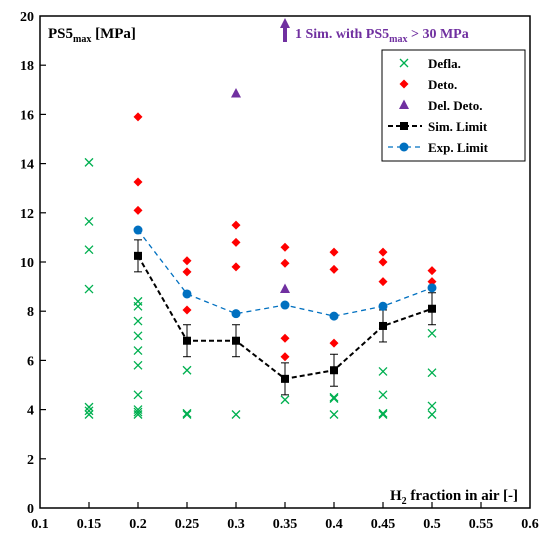  I want to click on x-tick-label: 0.45, so click(383, 524).